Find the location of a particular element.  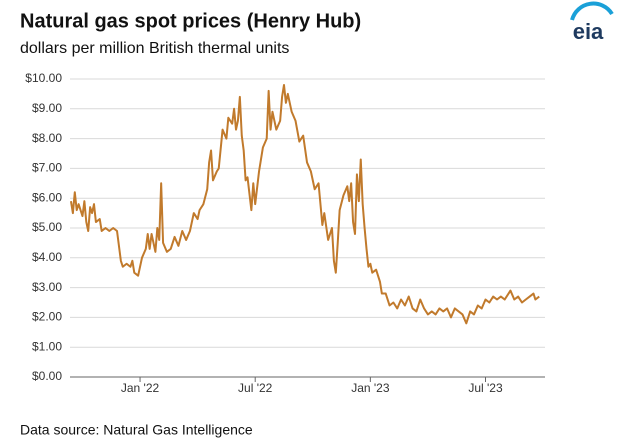

y-tick-label: $10.00 is located at coordinates (43, 78).